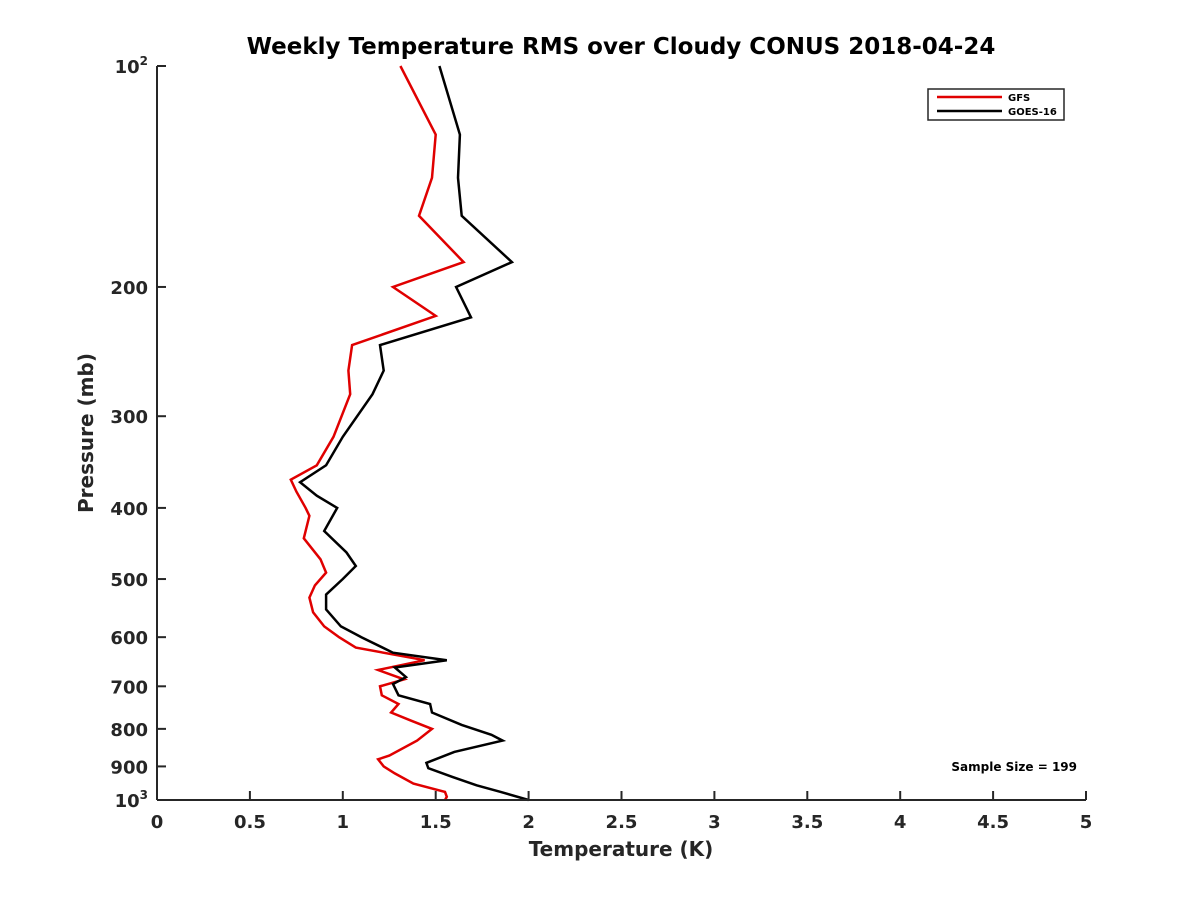 Image resolution: width=1200 pixels, height=900 pixels. What do you see at coordinates (157, 822) in the screenshot?
I see `x-tick-label: 0` at bounding box center [157, 822].